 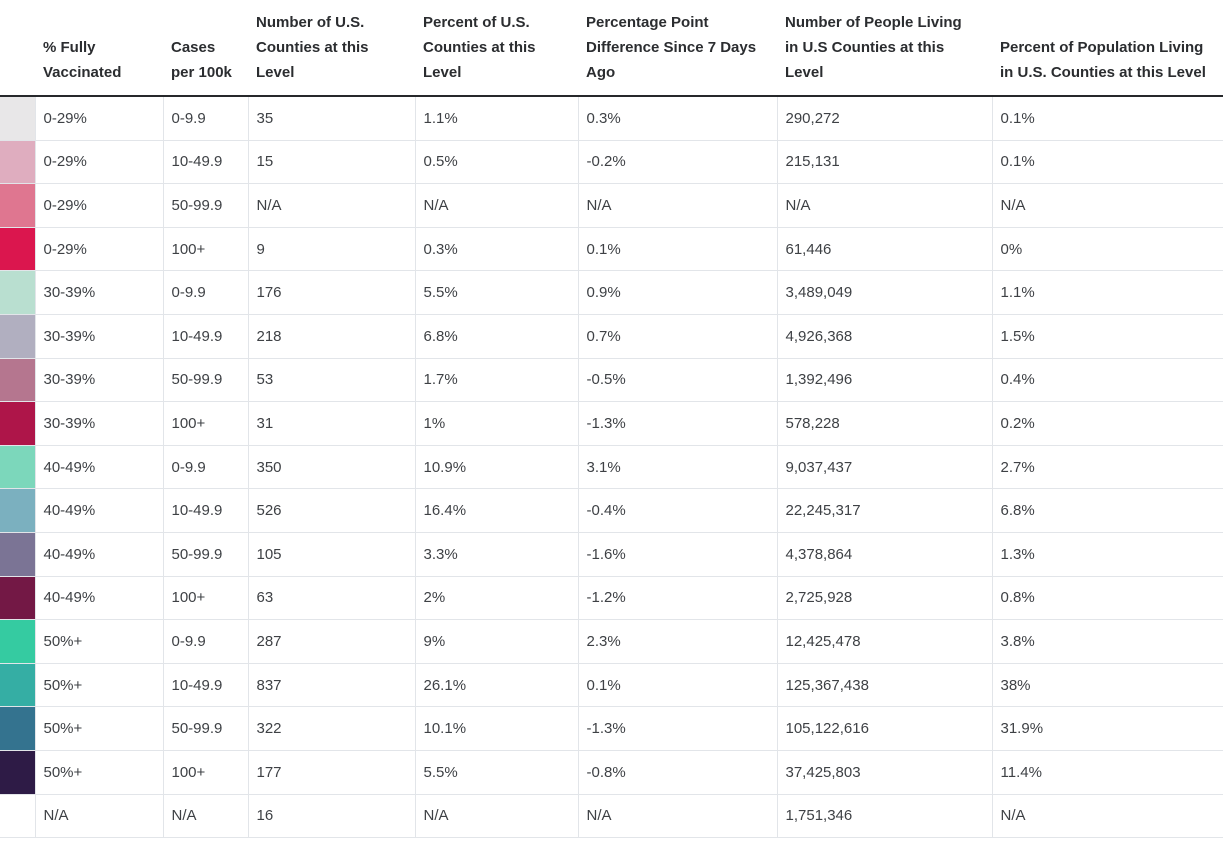 I want to click on cell-num_counties: 53, so click(x=331, y=380).